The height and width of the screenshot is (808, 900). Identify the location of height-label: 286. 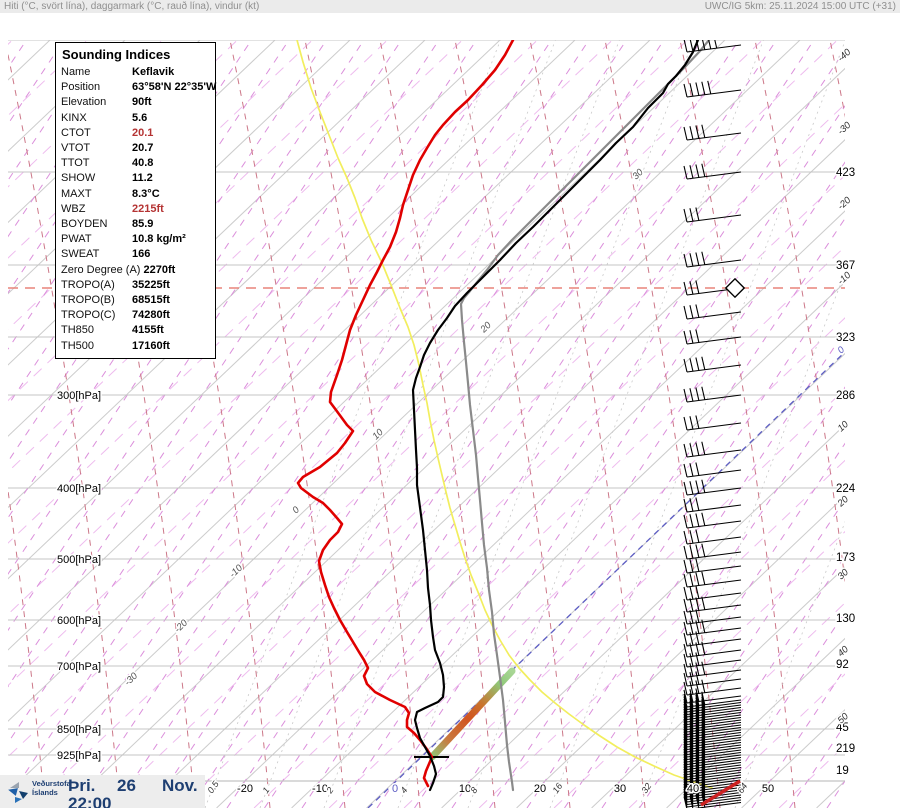
(845, 396).